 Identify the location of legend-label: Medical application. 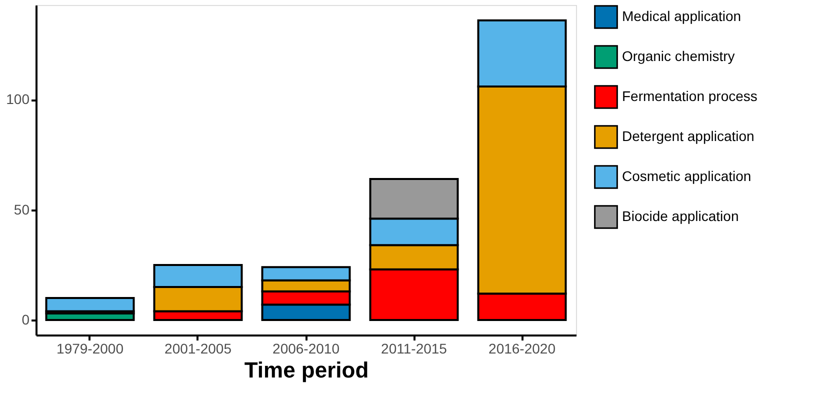
(682, 16).